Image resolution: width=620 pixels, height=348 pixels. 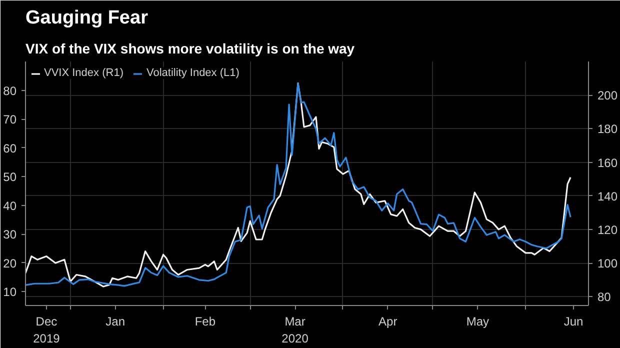 What do you see at coordinates (608, 129) in the screenshot?
I see `y2-tick-label: 180` at bounding box center [608, 129].